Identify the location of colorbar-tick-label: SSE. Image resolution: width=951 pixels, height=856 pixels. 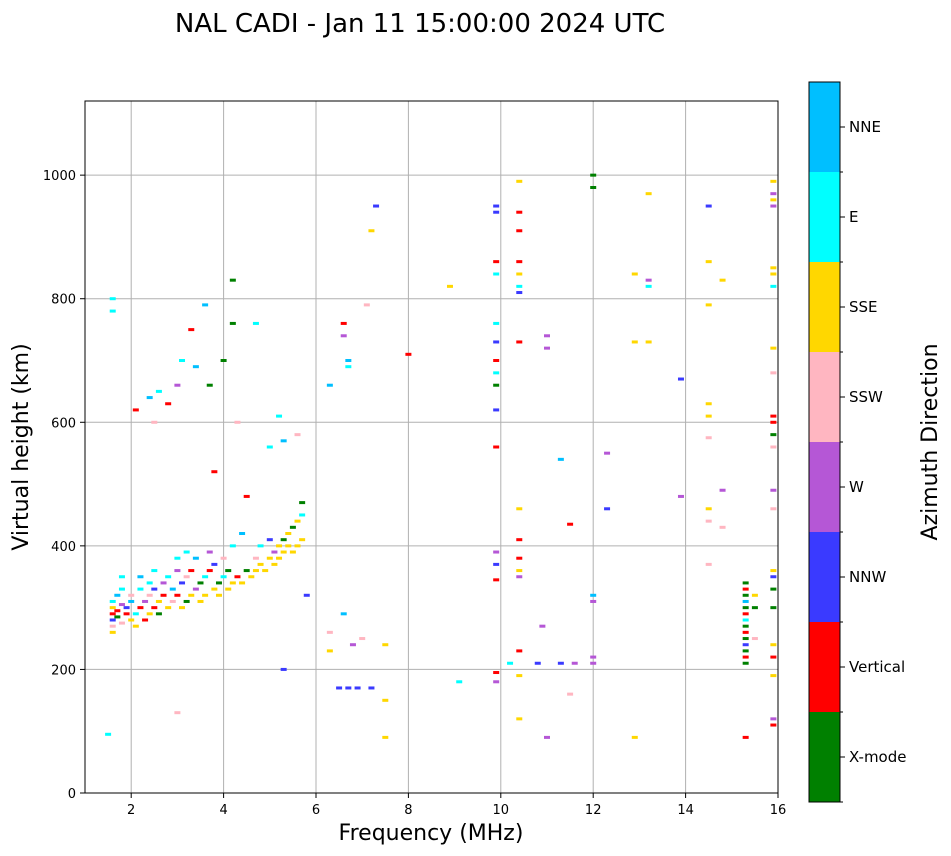
(863, 307).